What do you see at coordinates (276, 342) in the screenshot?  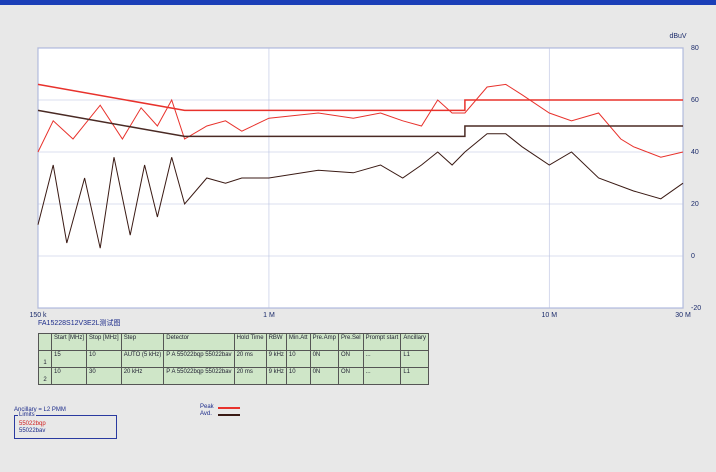 I see `table-cell: RBW` at bounding box center [276, 342].